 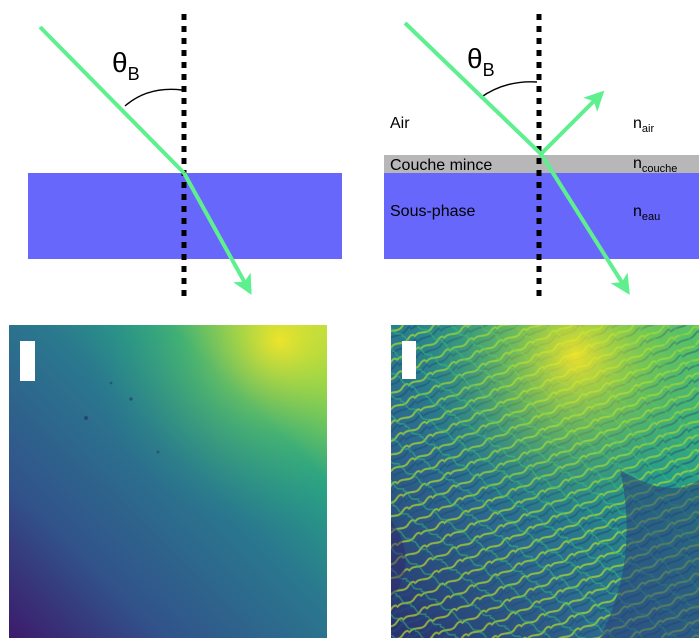 What do you see at coordinates (432, 211) in the screenshot?
I see `subphase-label: Sous-phase` at bounding box center [432, 211].